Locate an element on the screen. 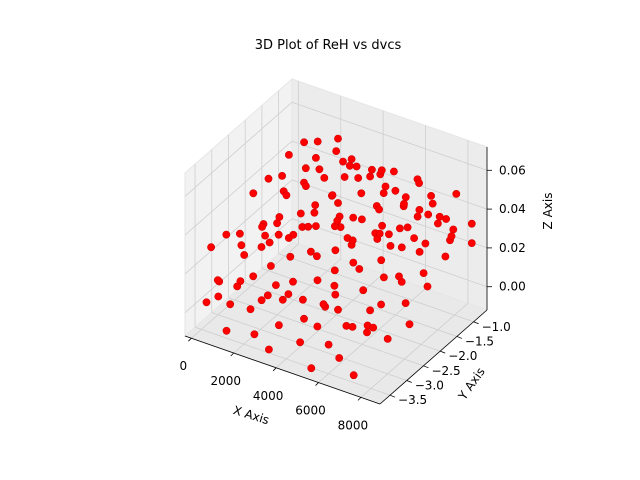 This screenshot has width=640, height=480. z-tick-label: 0.06 is located at coordinates (512, 170).